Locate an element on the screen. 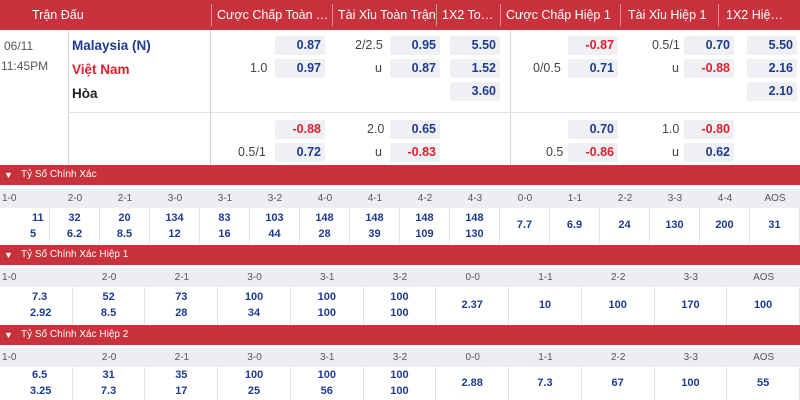 This screenshot has width=800, height=400. team-away: Việt Nam is located at coordinates (101, 69).